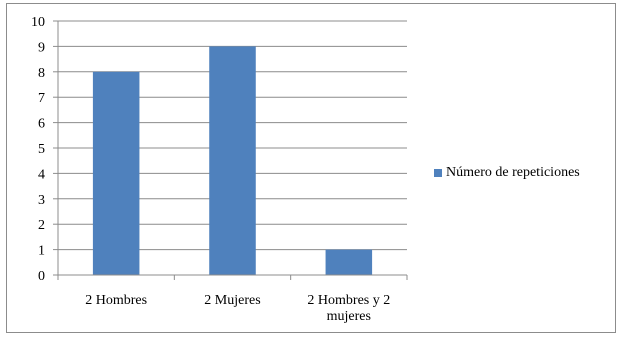 The height and width of the screenshot is (337, 623). Describe the element at coordinates (41, 124) in the screenshot. I see `y-tick-label: 6` at that location.